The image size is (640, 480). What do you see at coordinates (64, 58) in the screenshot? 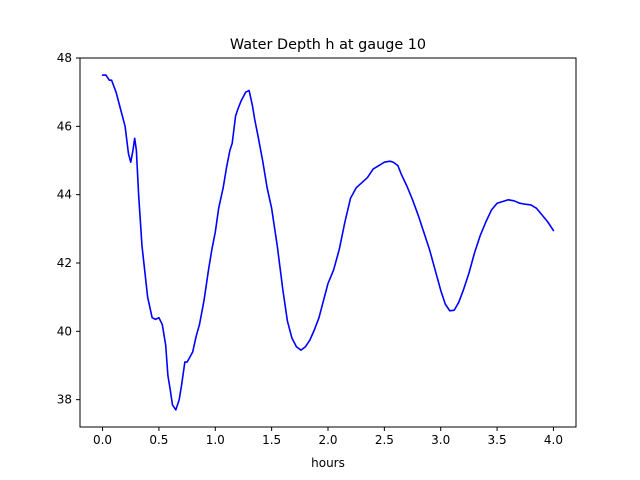
I see `y-tick-label: 48` at bounding box center [64, 58].